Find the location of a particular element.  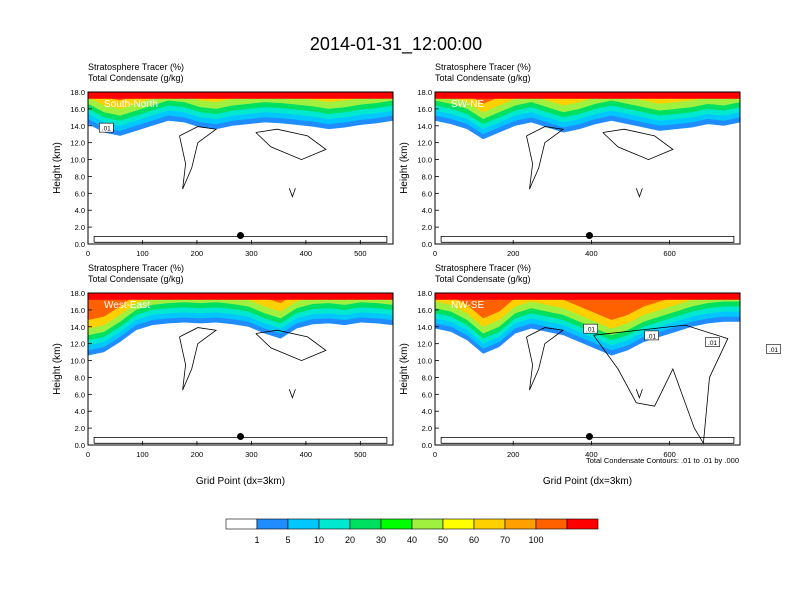

panel-label: South-North is located at coordinates (131, 104).